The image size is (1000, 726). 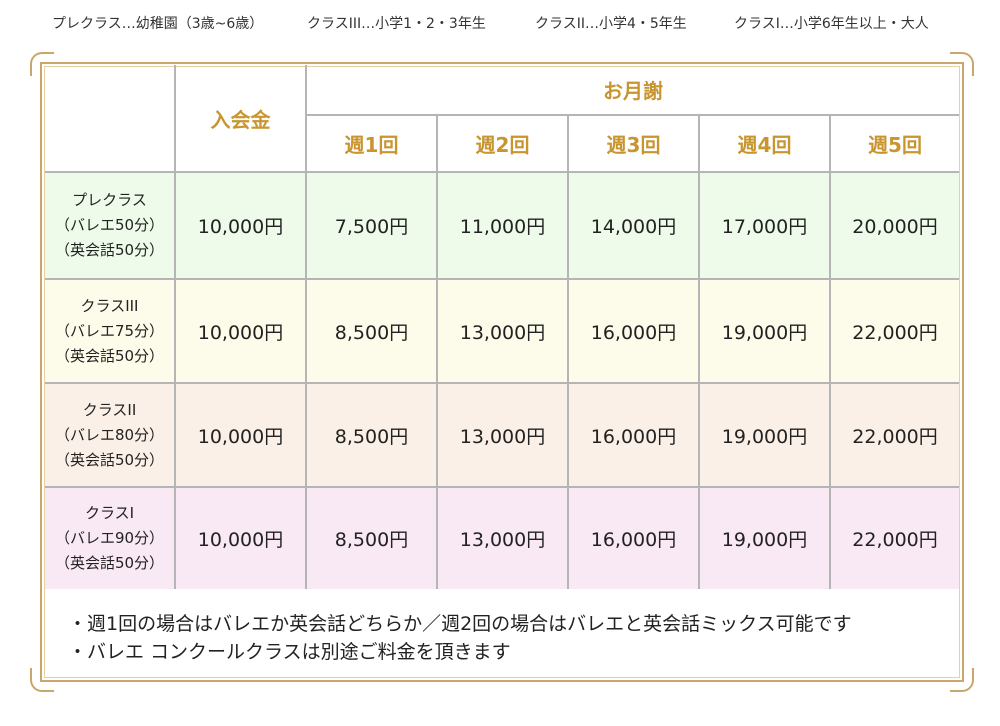 I want to click on table-corner-empty, so click(x=110, y=119).